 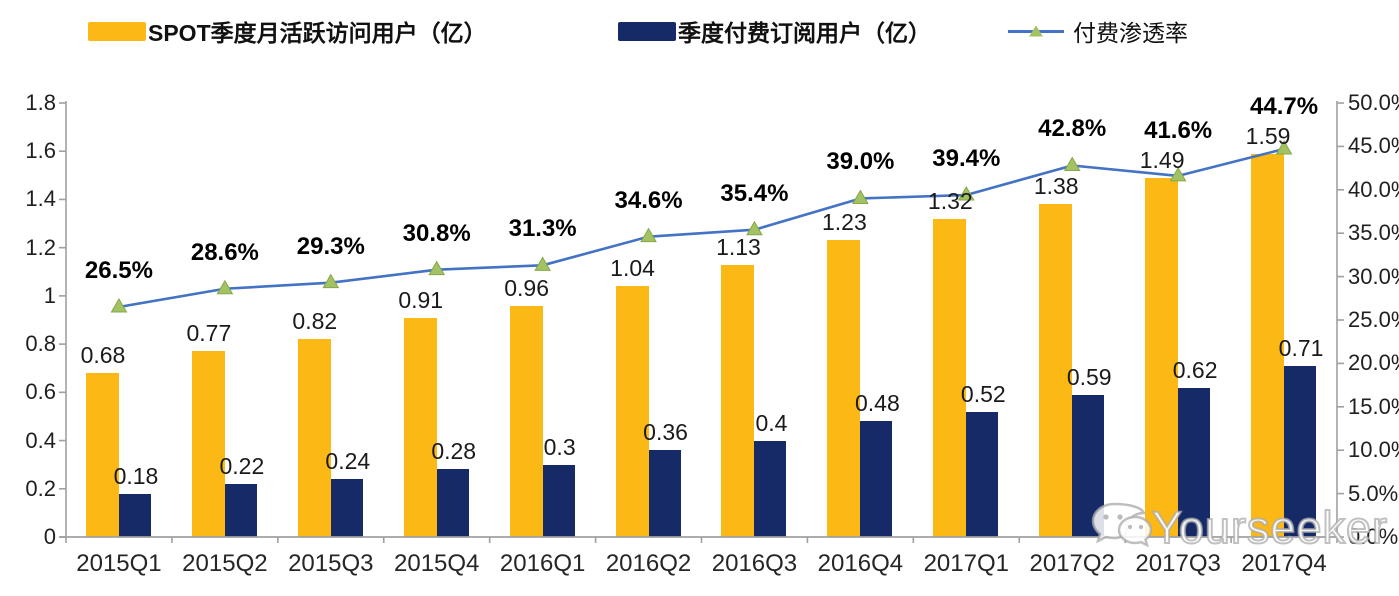 What do you see at coordinates (647, 31) in the screenshot?
I see `subs-bar-swatch` at bounding box center [647, 31].